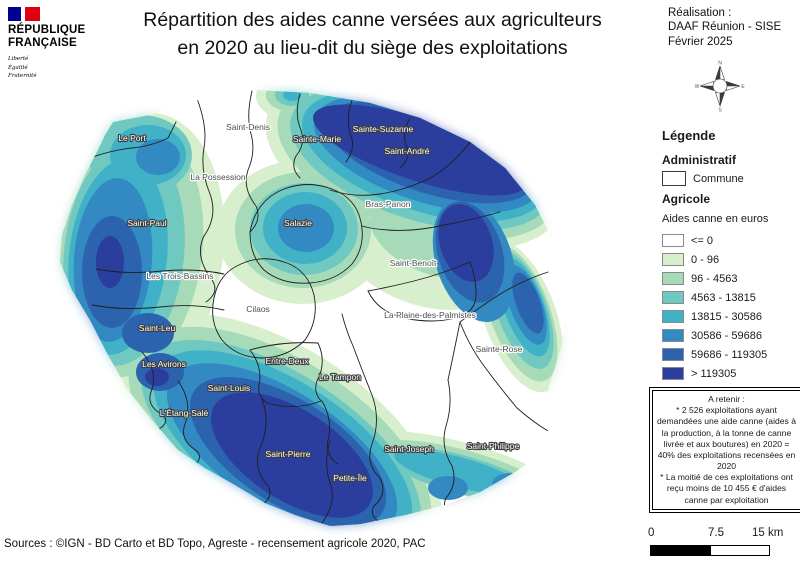  I want to click on legend-commune-row: Commune, so click(703, 178).